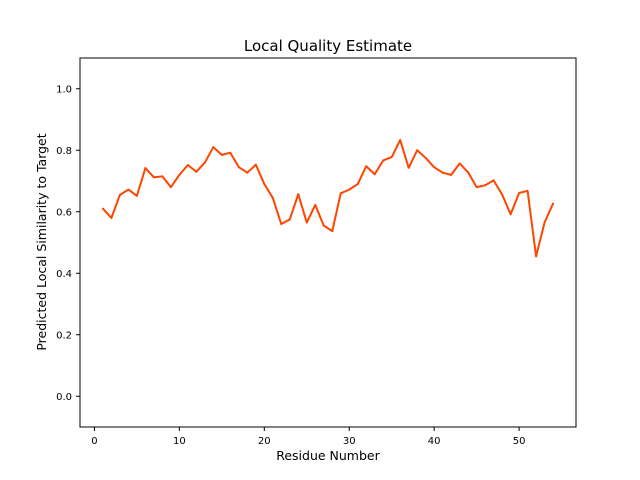  Describe the element at coordinates (41, 241) in the screenshot. I see `y-axis-label: Predicted Local Similarity to Target` at that location.